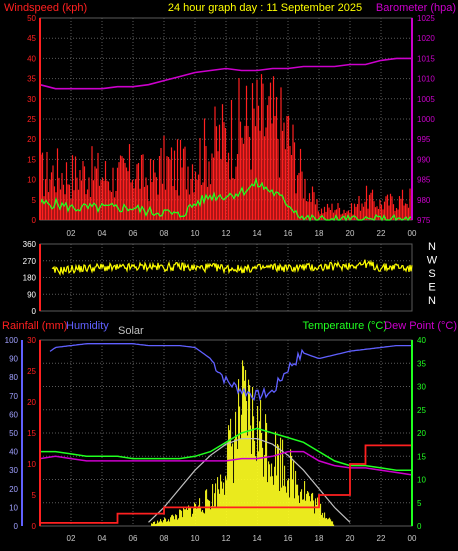  What do you see at coordinates (13, 489) in the screenshot?
I see `humidity-tick-20: 20` at bounding box center [13, 489].